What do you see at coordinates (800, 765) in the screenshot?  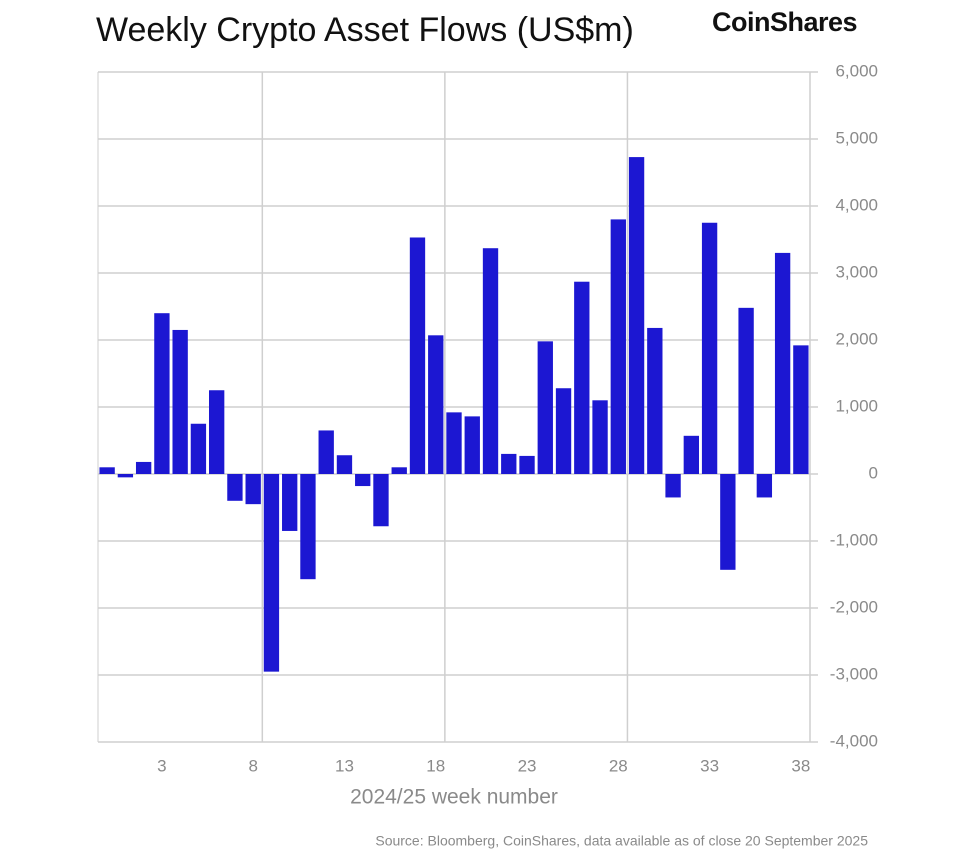 I see `x-tick-label: 38` at bounding box center [800, 765].